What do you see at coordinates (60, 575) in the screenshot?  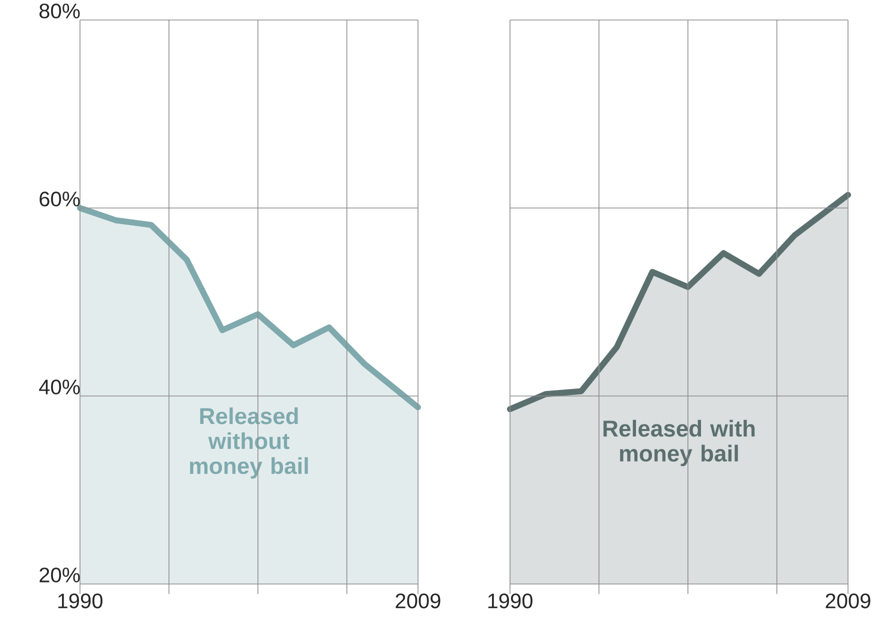 I see `y-tick-label: 20%` at bounding box center [60, 575].